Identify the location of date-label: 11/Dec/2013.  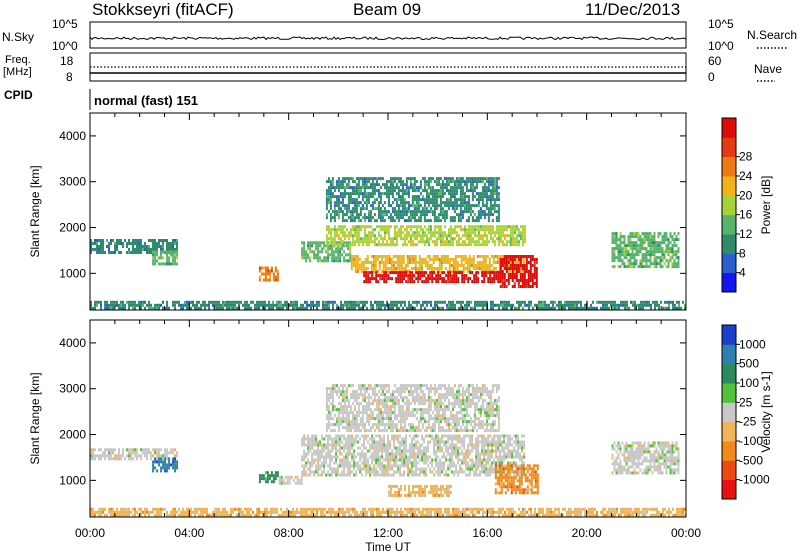
(633, 9).